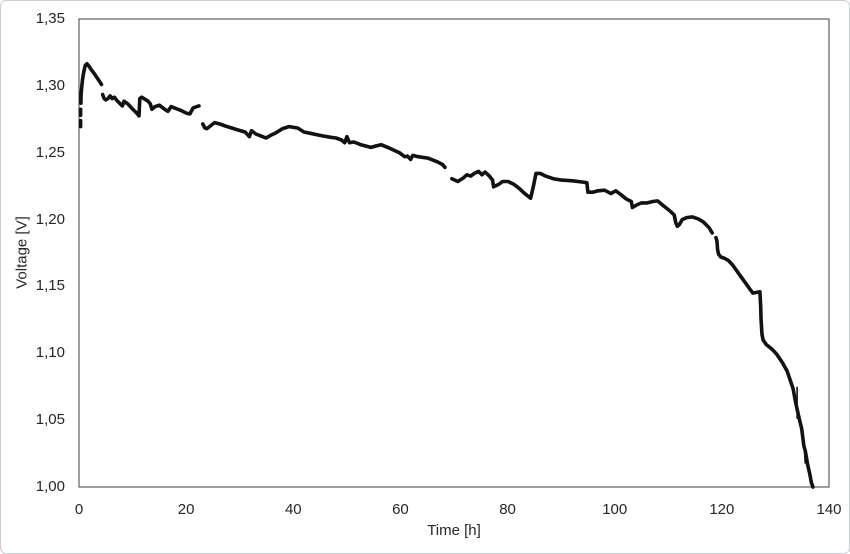  Describe the element at coordinates (615, 509) in the screenshot. I see `x-tick-label: 100` at that location.